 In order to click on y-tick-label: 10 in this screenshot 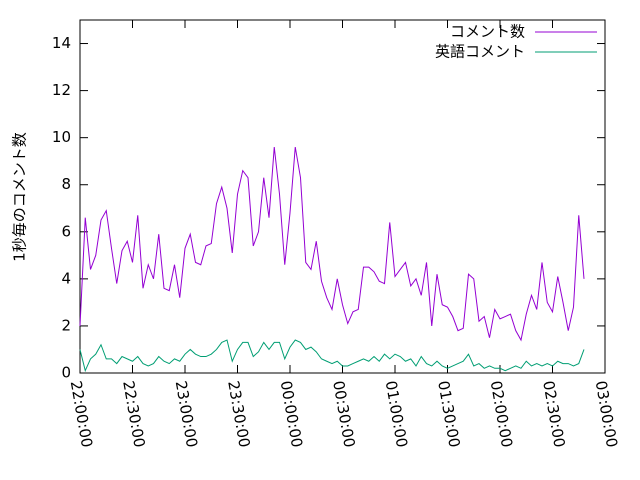, I will do `click(61, 137)`.